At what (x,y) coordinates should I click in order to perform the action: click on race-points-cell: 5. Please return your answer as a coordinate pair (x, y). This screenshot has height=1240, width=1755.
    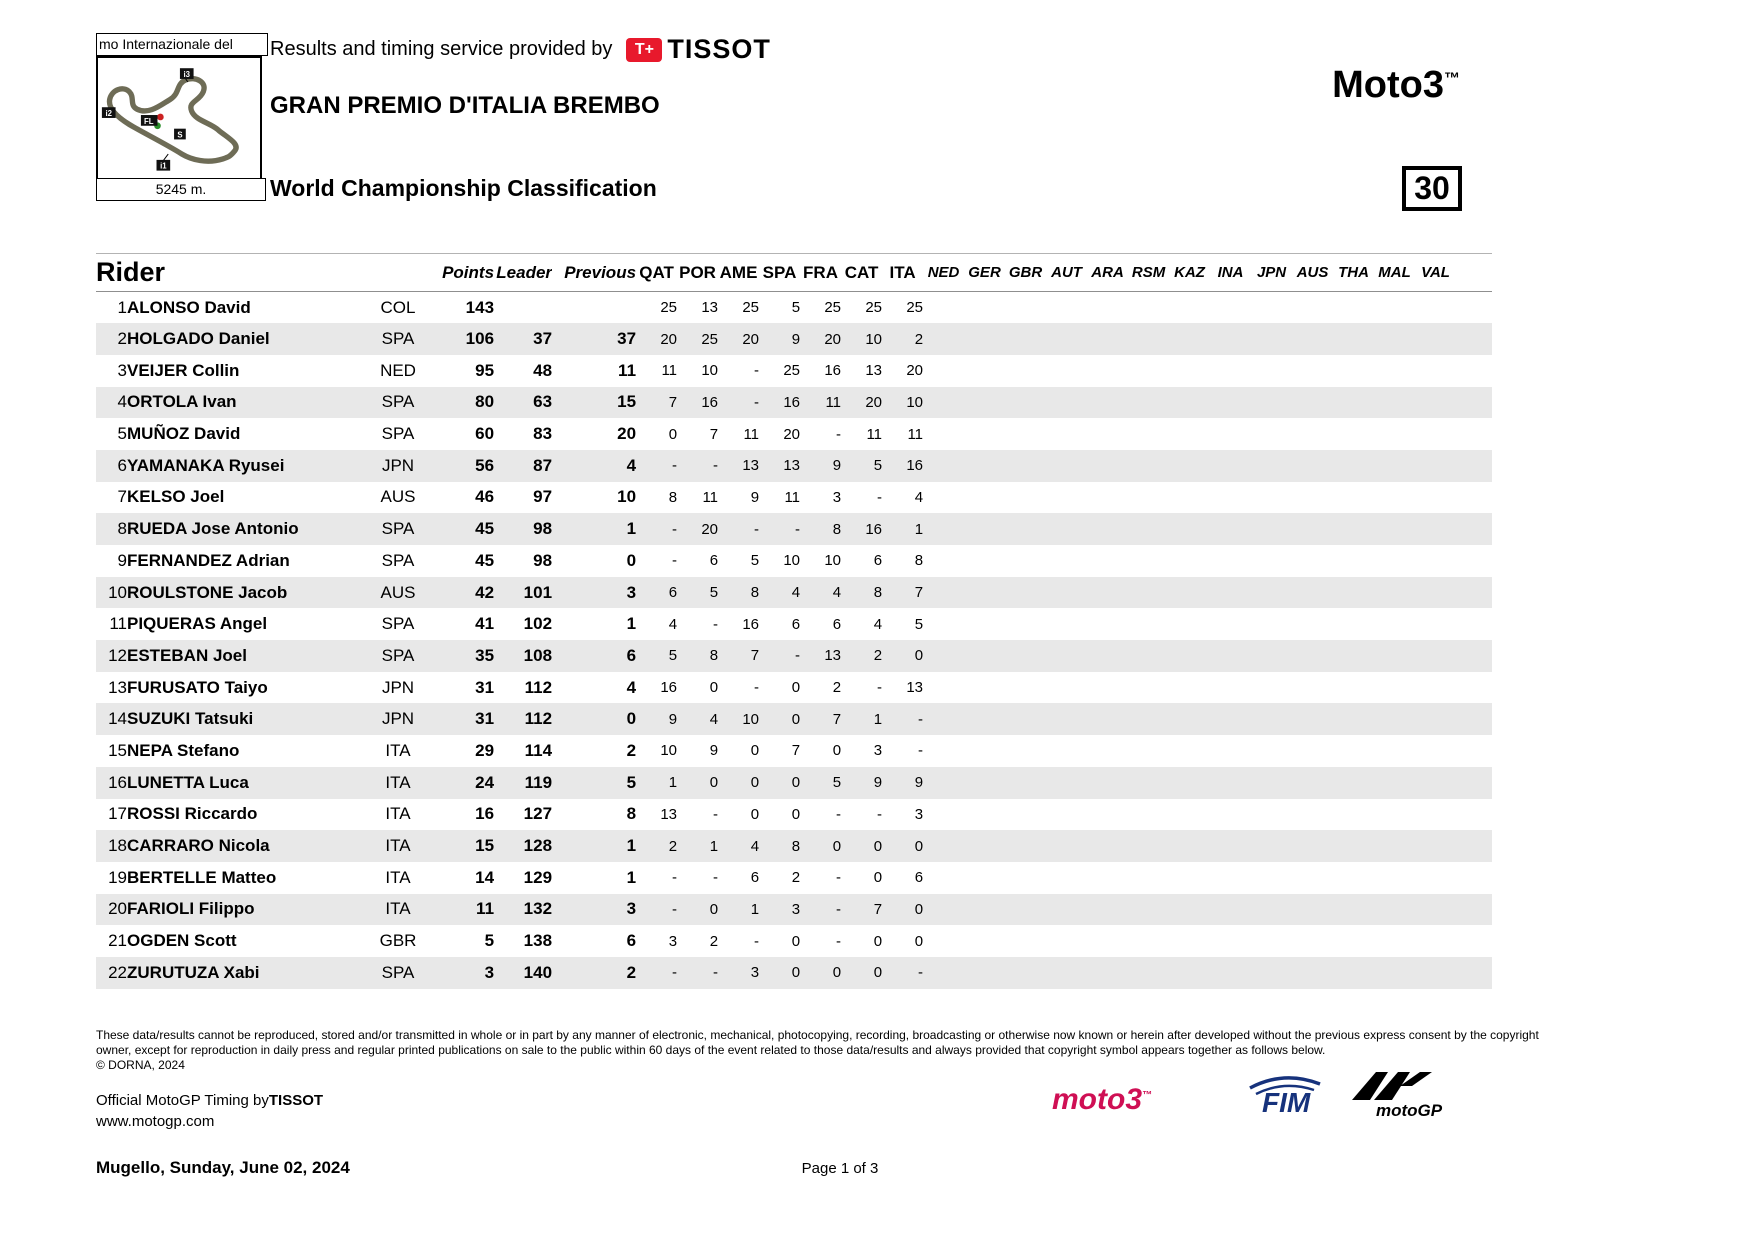
    Looking at the image, I should click on (837, 783).